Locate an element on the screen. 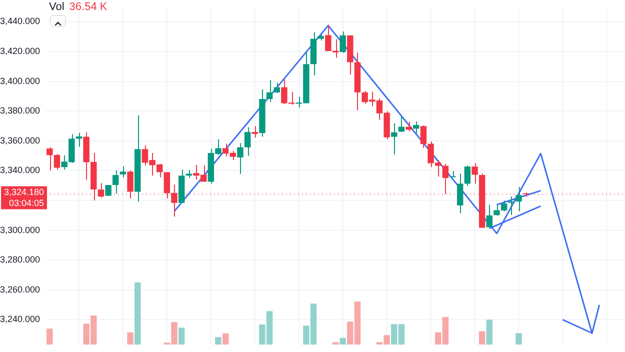  y-tick-label: 3,280.000 is located at coordinates (20, 259).